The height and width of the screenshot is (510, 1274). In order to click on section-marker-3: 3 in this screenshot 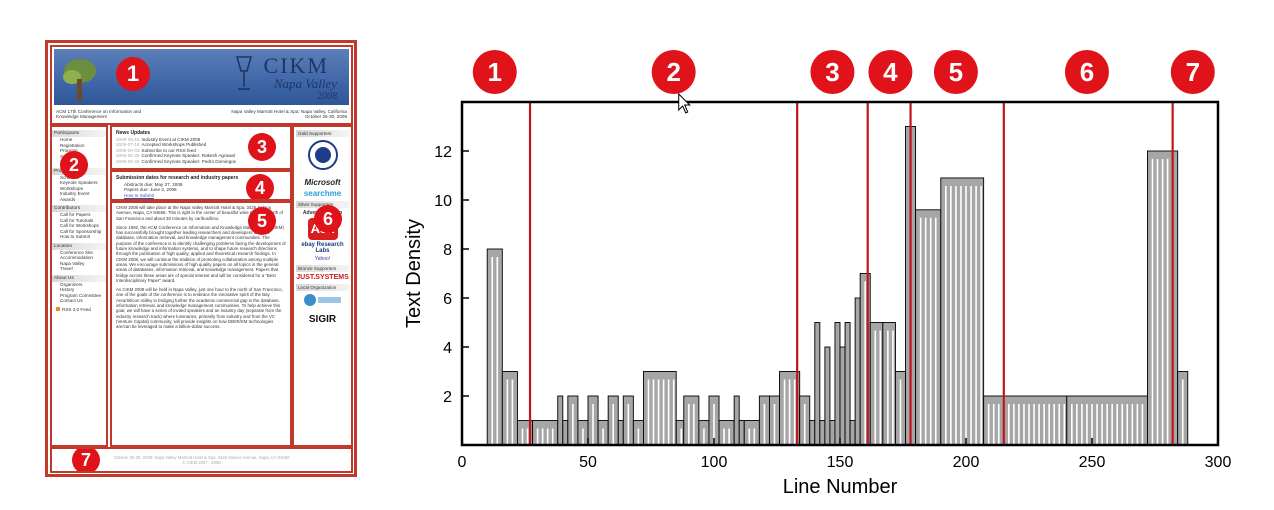, I will do `click(262, 147)`.